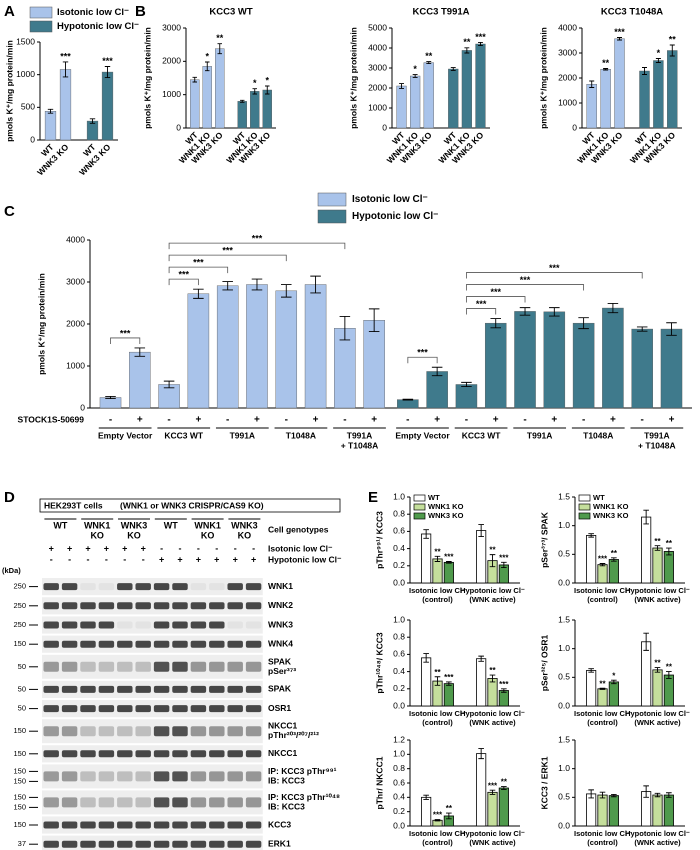  Describe the element at coordinates (434, 497) in the screenshot. I see `legend-label: WT` at that location.